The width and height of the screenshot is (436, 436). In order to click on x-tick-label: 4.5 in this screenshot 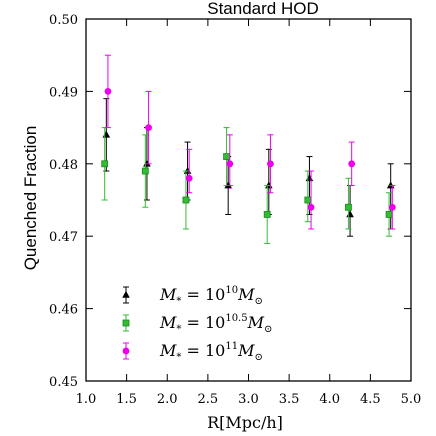, I will do `click(370, 399)`.